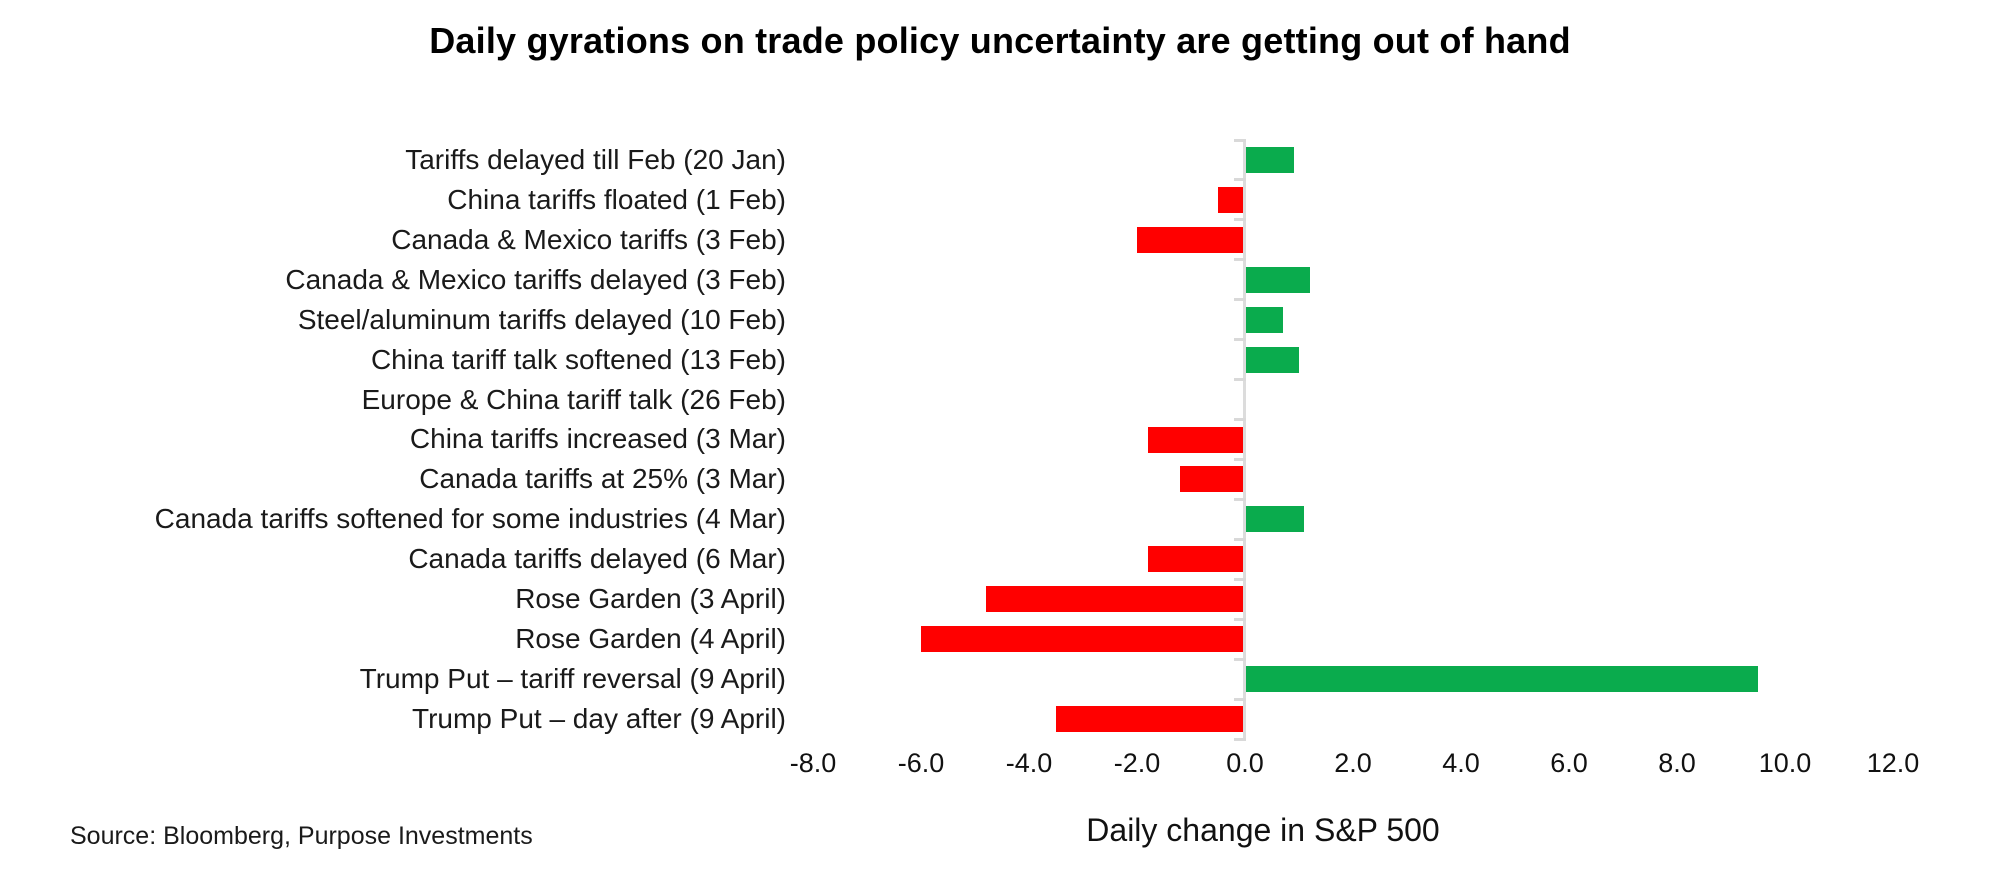  Describe the element at coordinates (650, 639) in the screenshot. I see `category-label: Rose Garden (4 April)` at that location.